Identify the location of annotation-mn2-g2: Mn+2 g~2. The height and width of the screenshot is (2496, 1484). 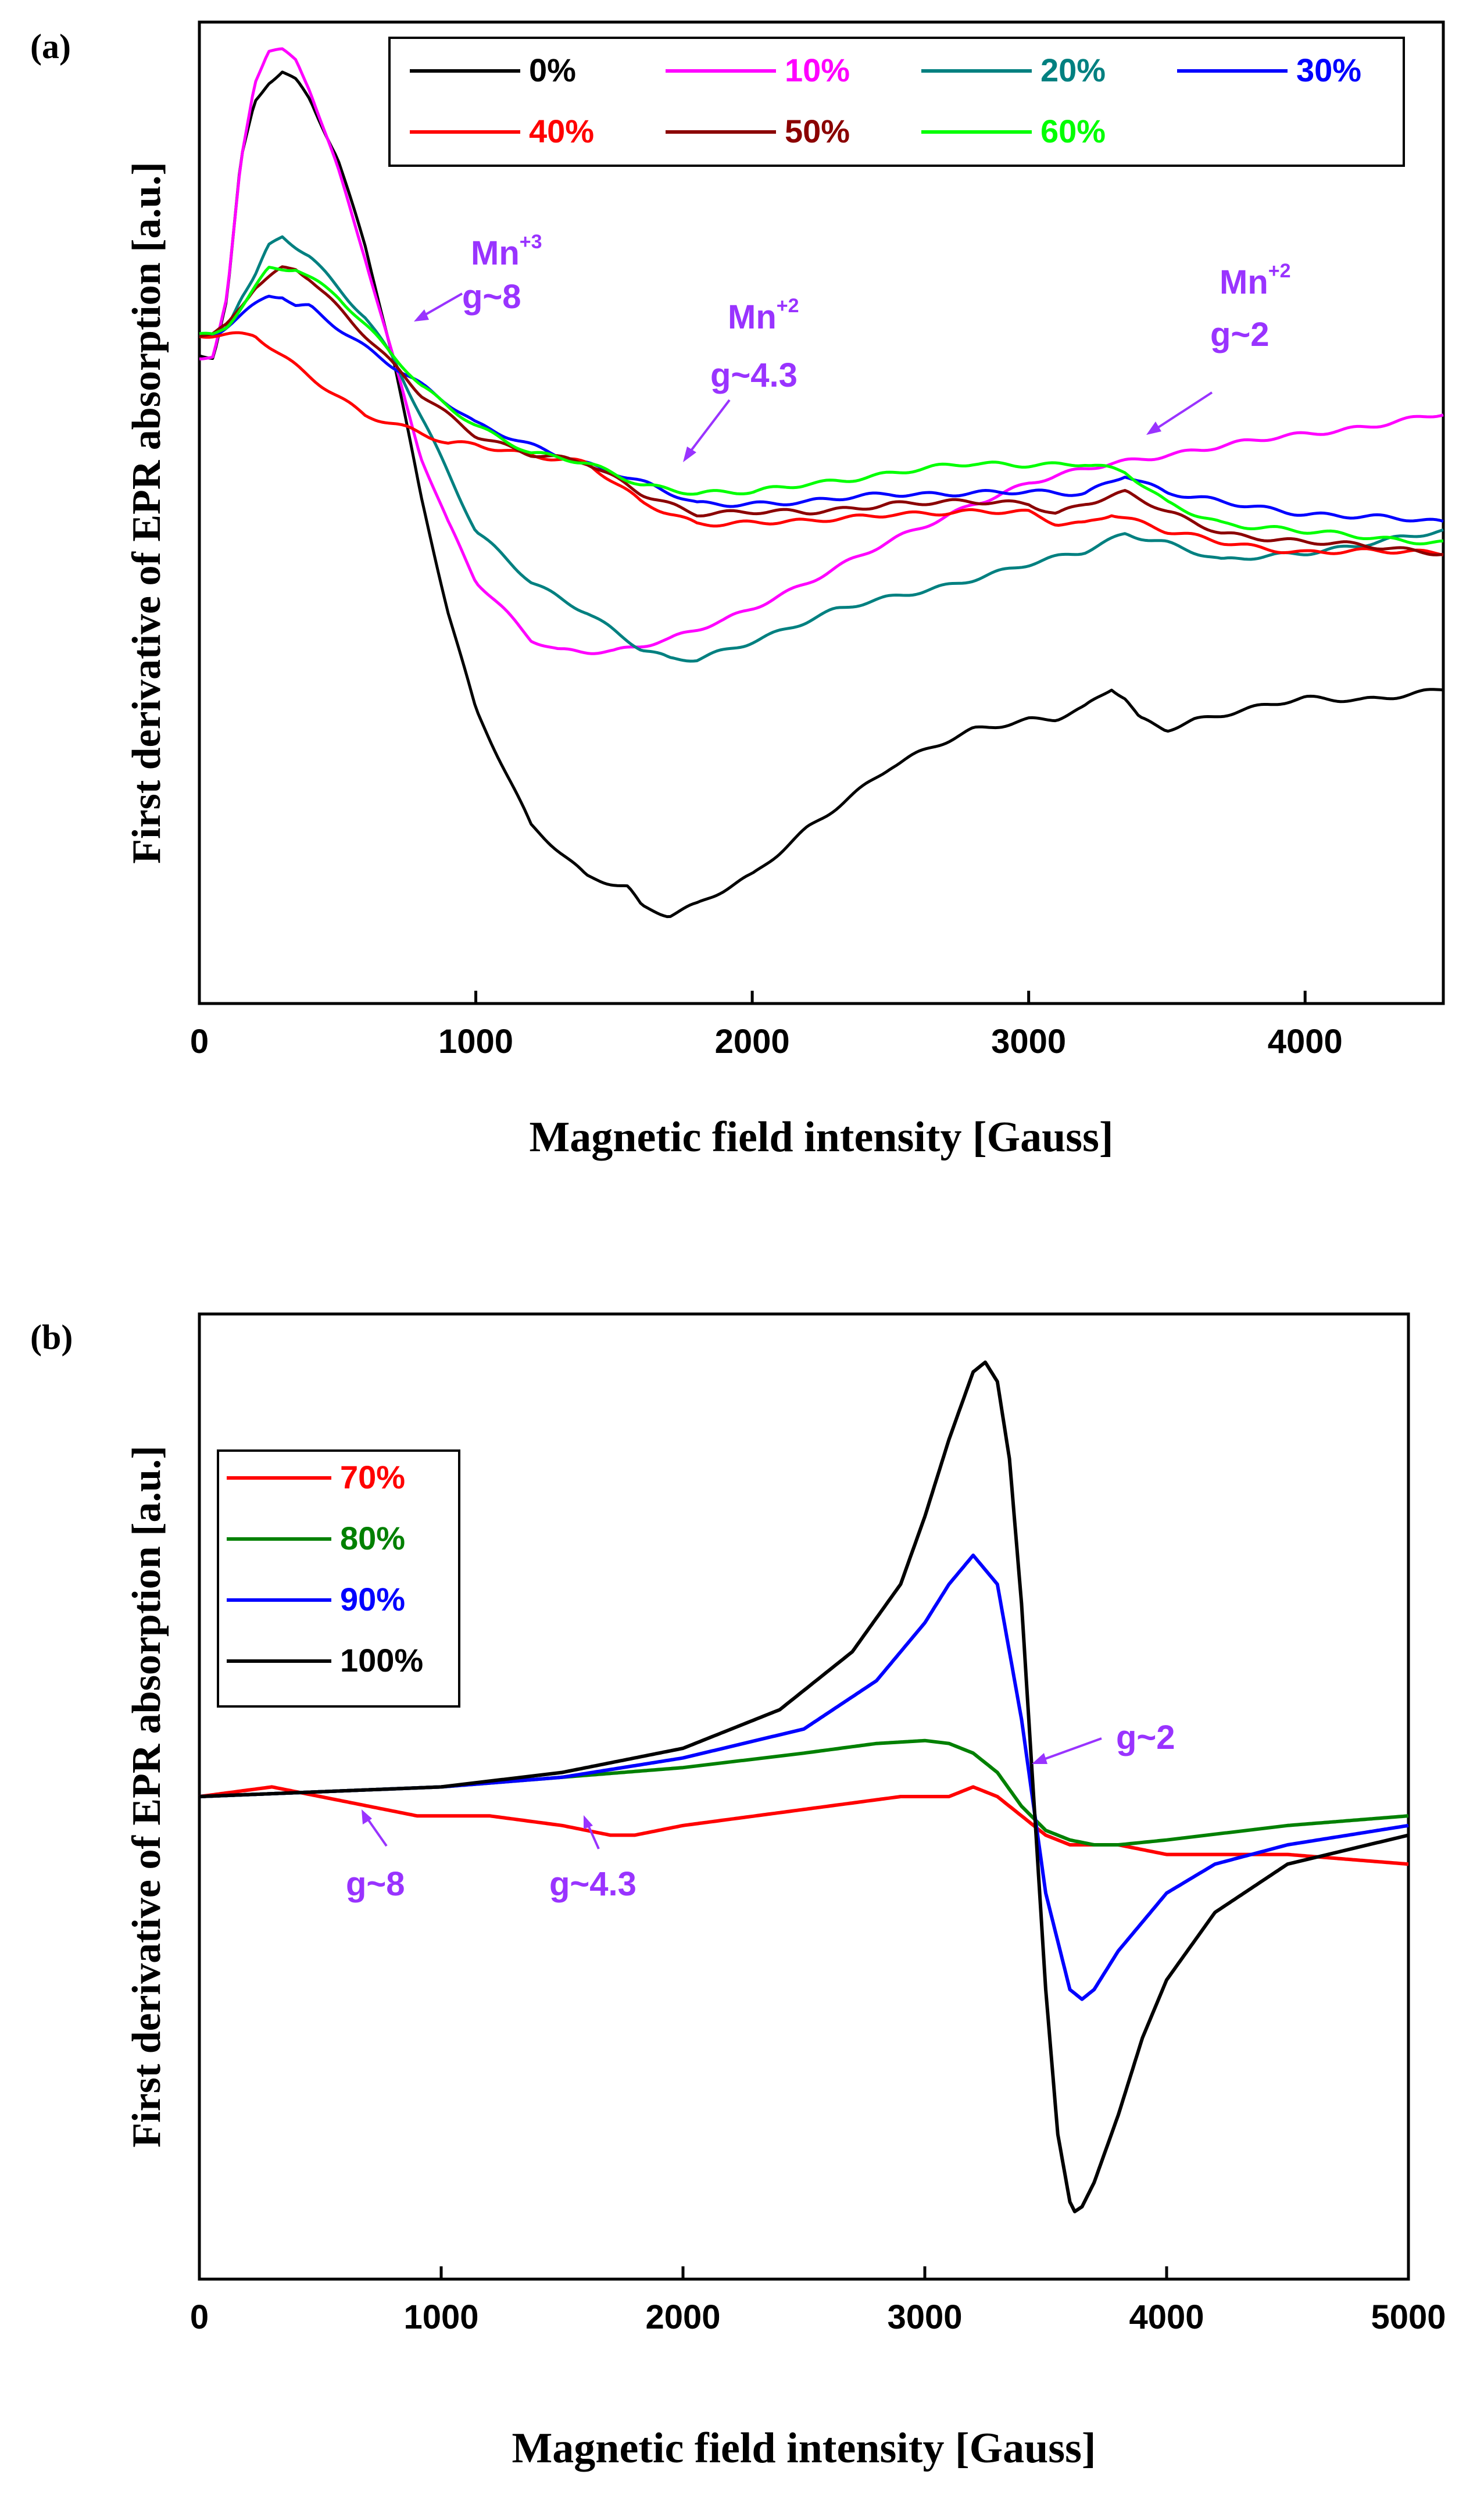
(1219, 347).